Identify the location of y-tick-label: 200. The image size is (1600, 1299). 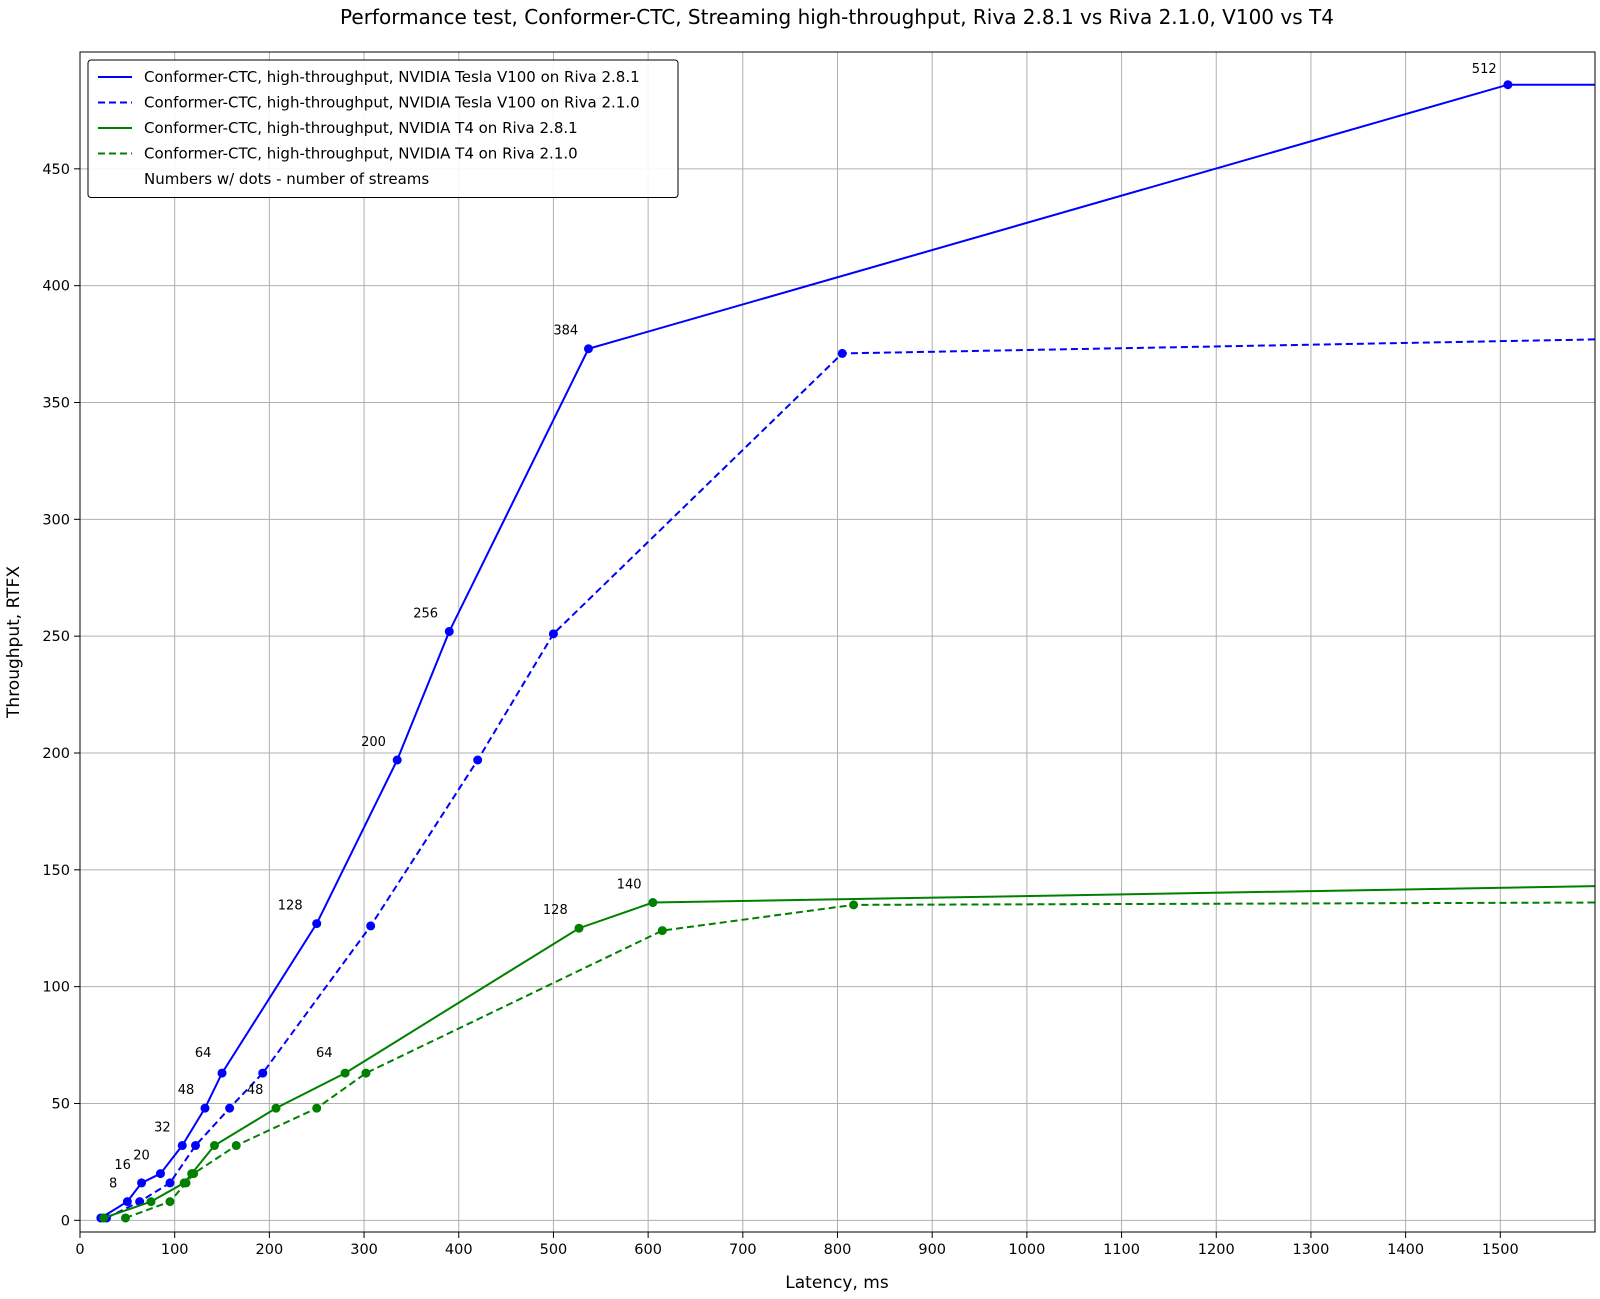
(56, 754).